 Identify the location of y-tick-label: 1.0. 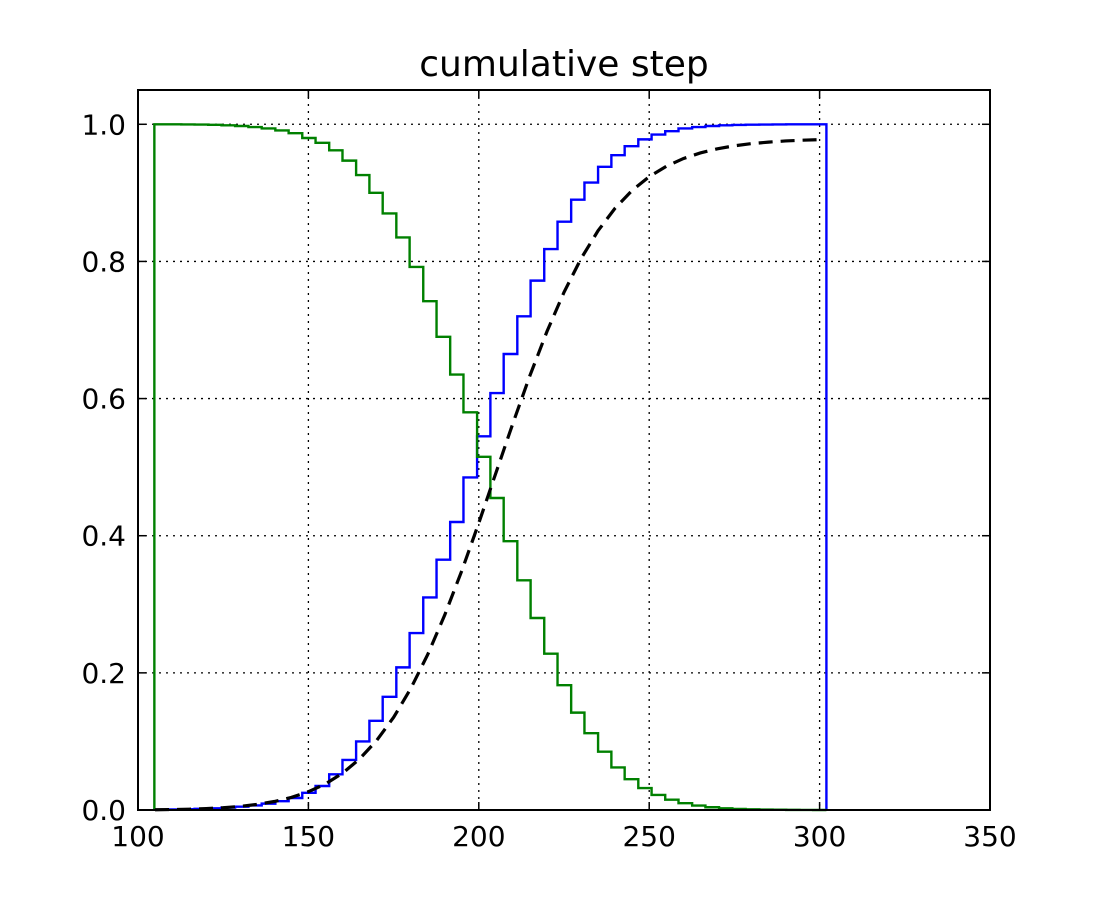
(103, 124).